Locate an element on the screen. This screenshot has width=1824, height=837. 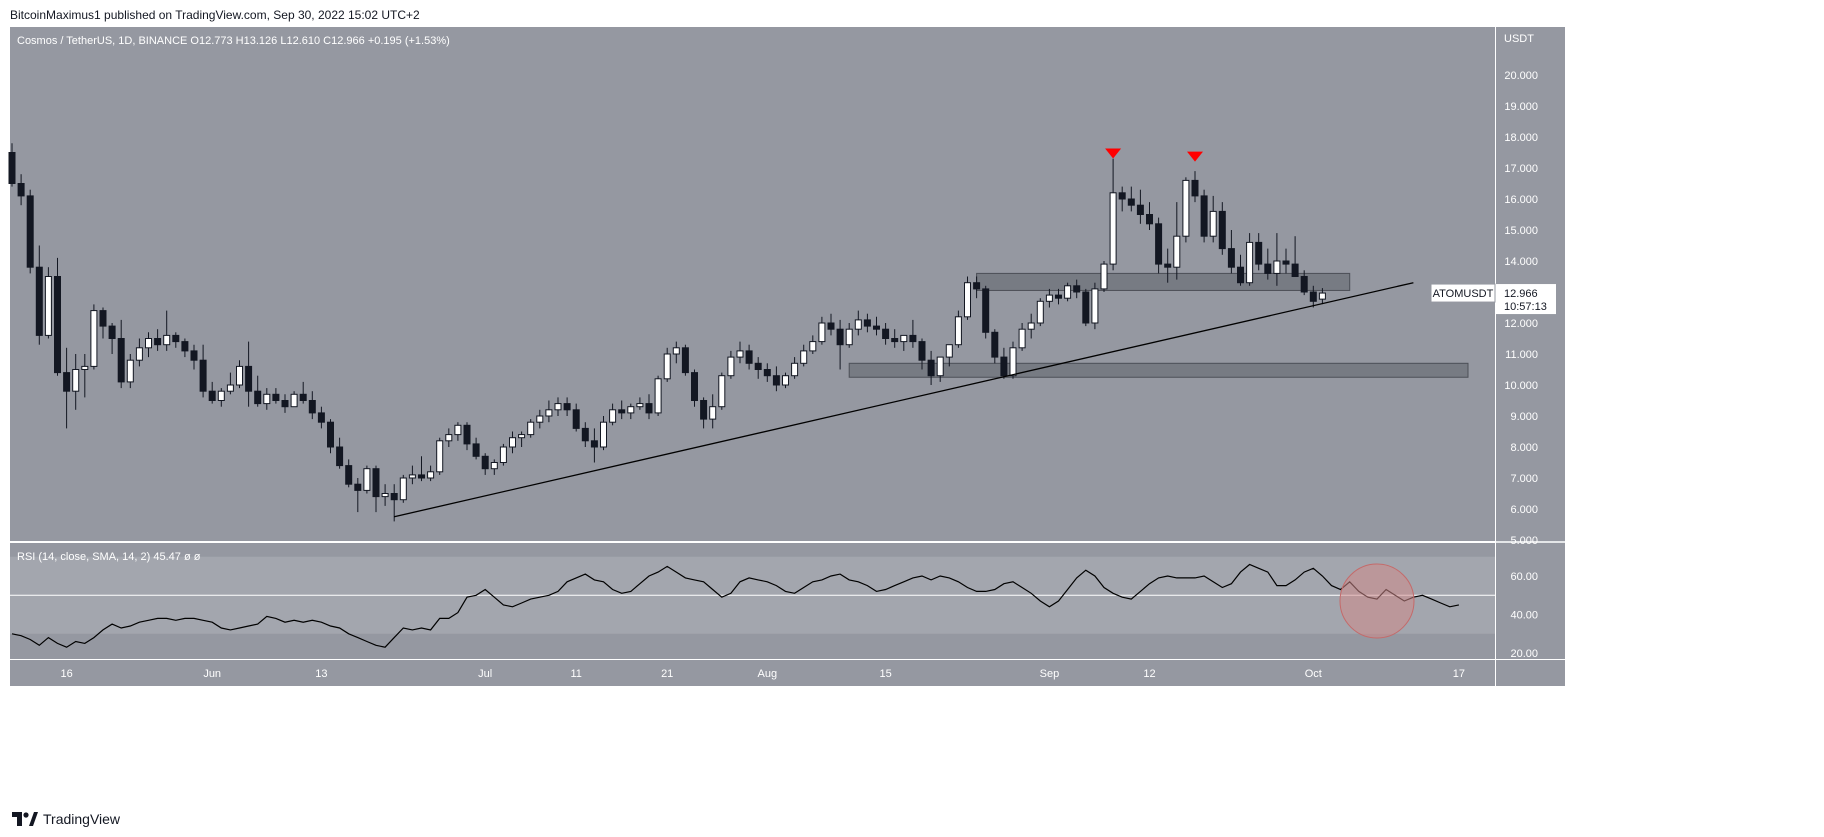
price-tag-box is located at coordinates (1526, 299).